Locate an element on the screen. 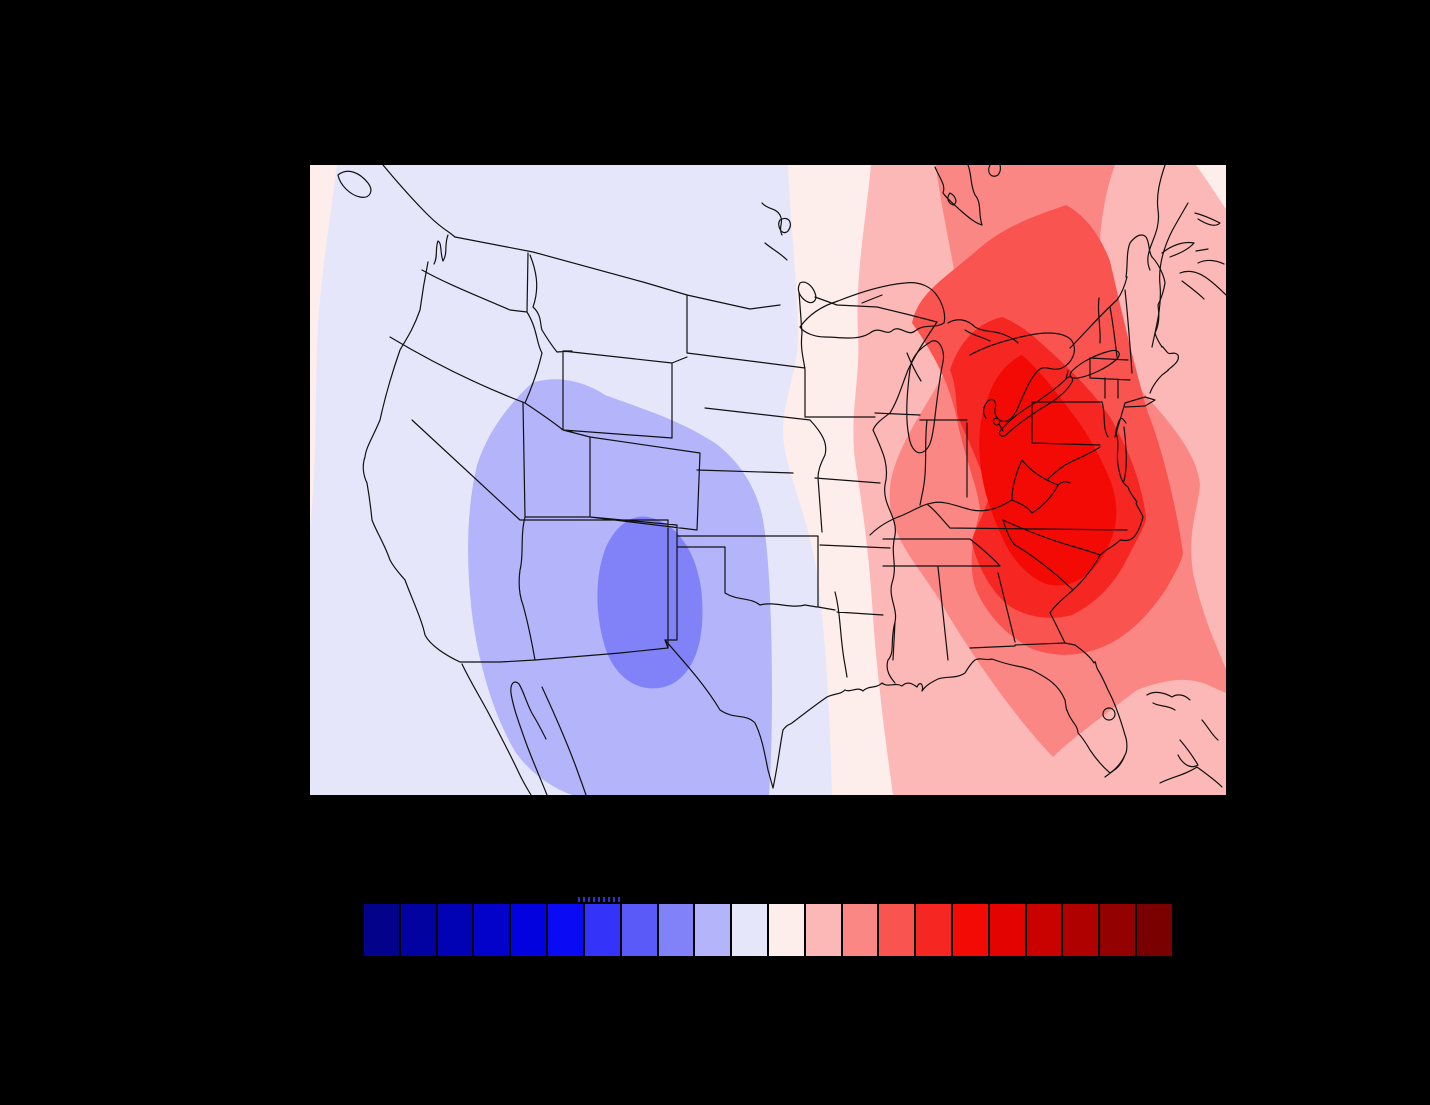 The width and height of the screenshot is (1430, 1105). coastline-gulf-and-atlantic is located at coordinates (1011, 517).